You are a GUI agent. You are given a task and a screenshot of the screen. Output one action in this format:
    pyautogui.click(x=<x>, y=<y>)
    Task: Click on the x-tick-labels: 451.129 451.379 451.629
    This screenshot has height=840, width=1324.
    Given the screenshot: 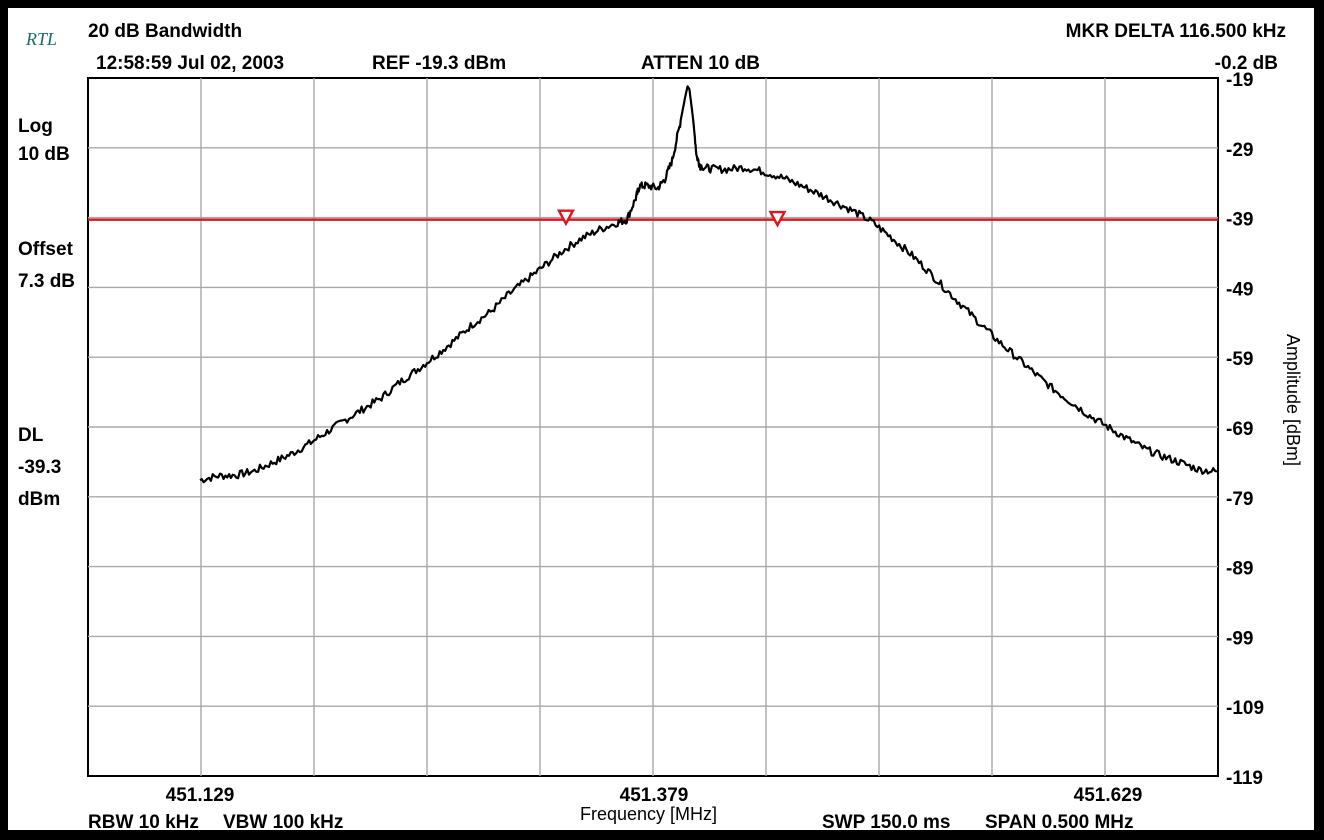 What is the action you would take?
    pyautogui.click(x=654, y=795)
    